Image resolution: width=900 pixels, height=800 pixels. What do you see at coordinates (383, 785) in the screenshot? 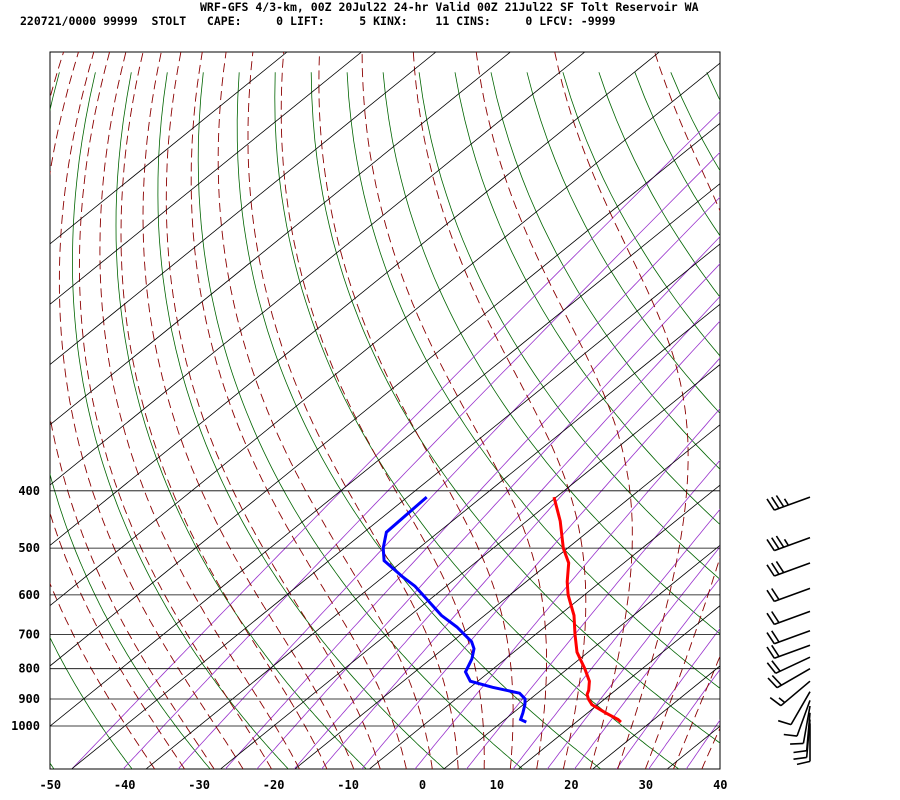
I see `x-tick-labels: -50 -40 -30 -20 -10 0 10 20 30 40` at bounding box center [383, 785].